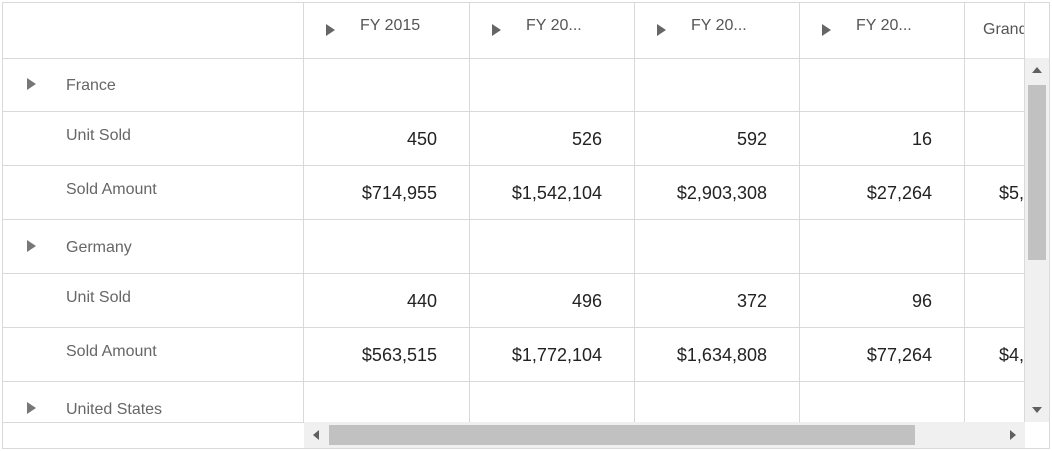 The height and width of the screenshot is (451, 1052). Describe the element at coordinates (882, 138) in the screenshot. I see `value-cell: 16` at that location.